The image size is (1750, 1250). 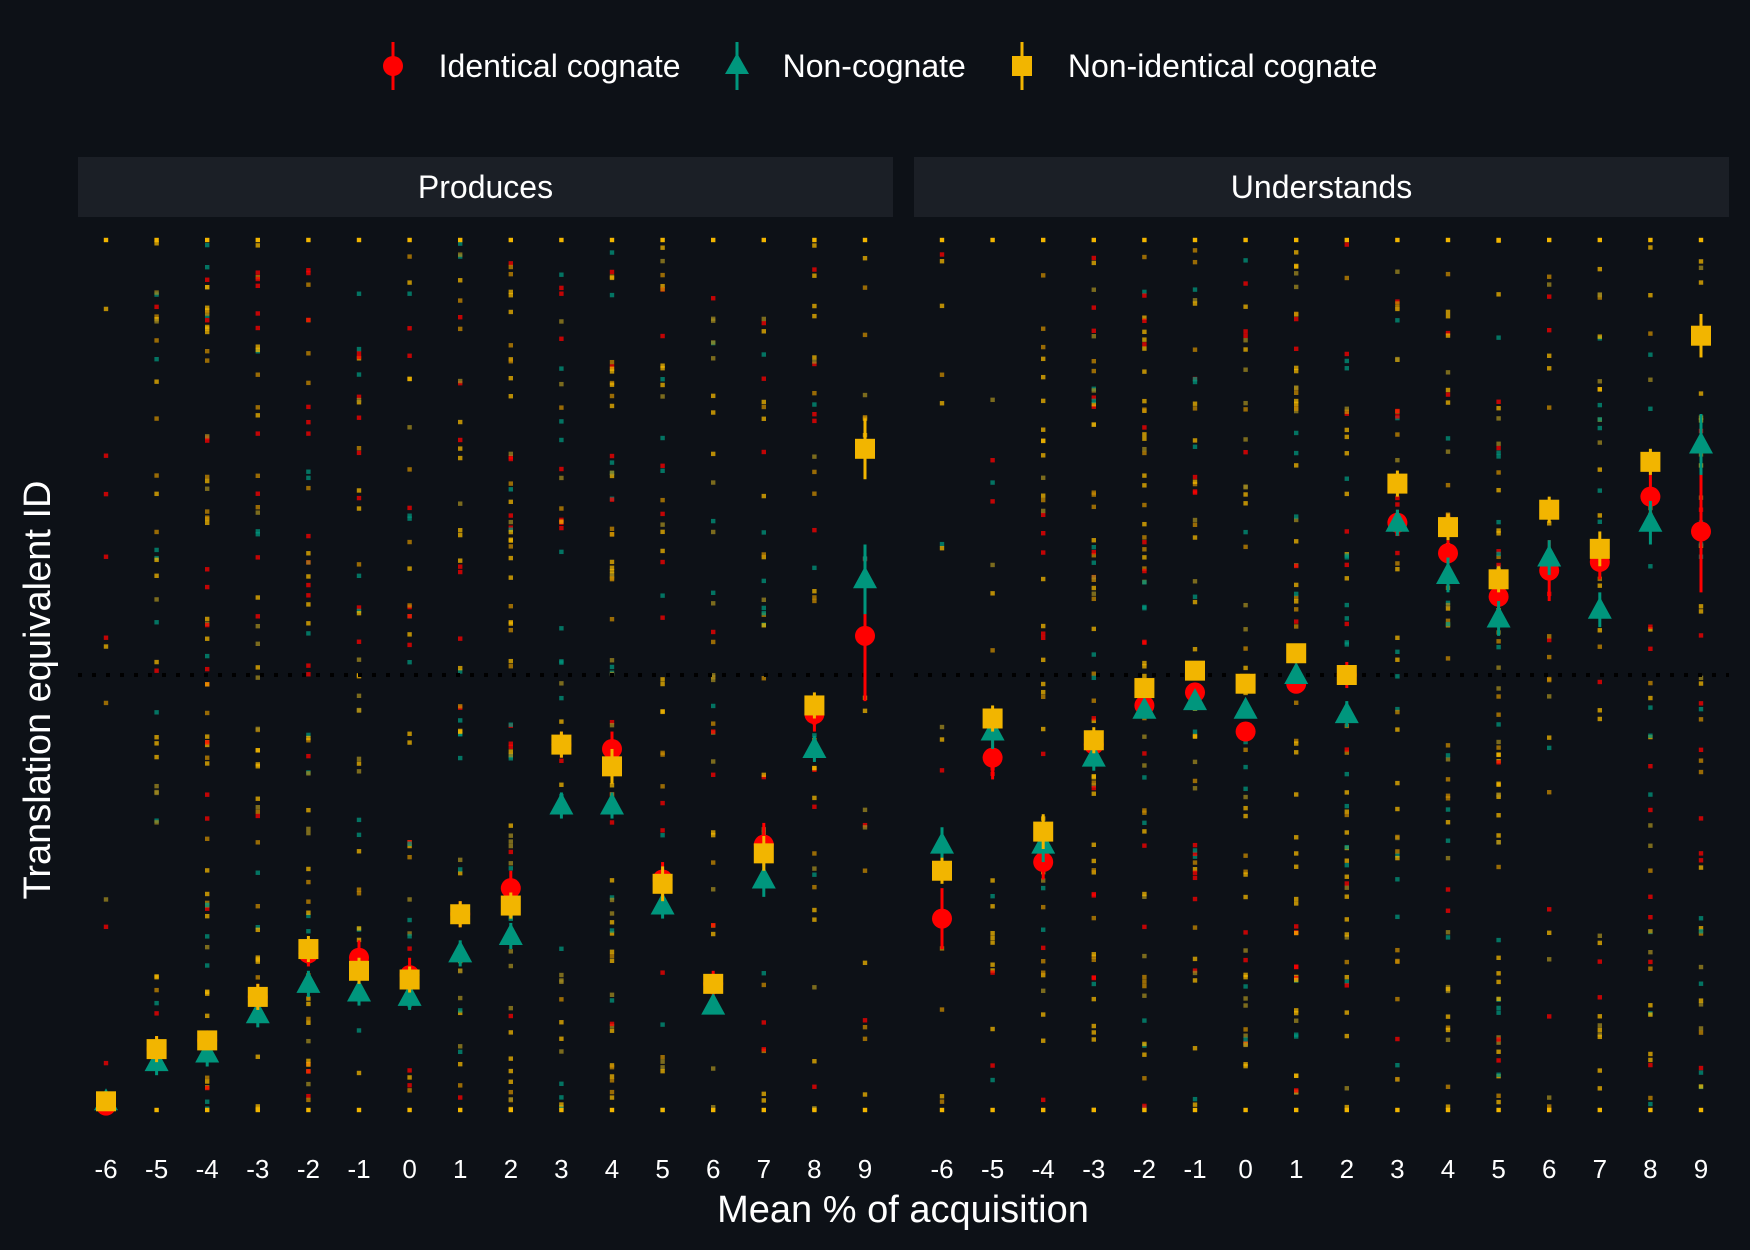 What do you see at coordinates (992, 1169) in the screenshot?
I see `x-tick-label: -5` at bounding box center [992, 1169].